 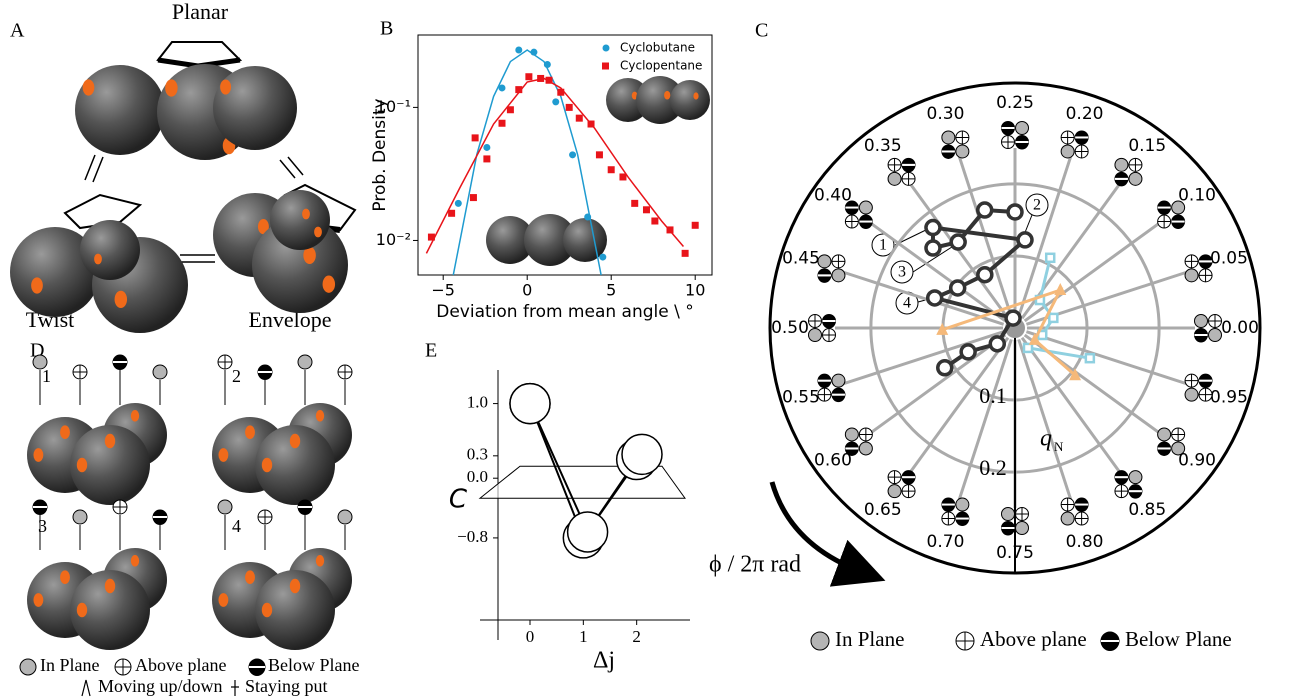 I want to click on angle-tick-label: 0.90, so click(x=1197, y=460).